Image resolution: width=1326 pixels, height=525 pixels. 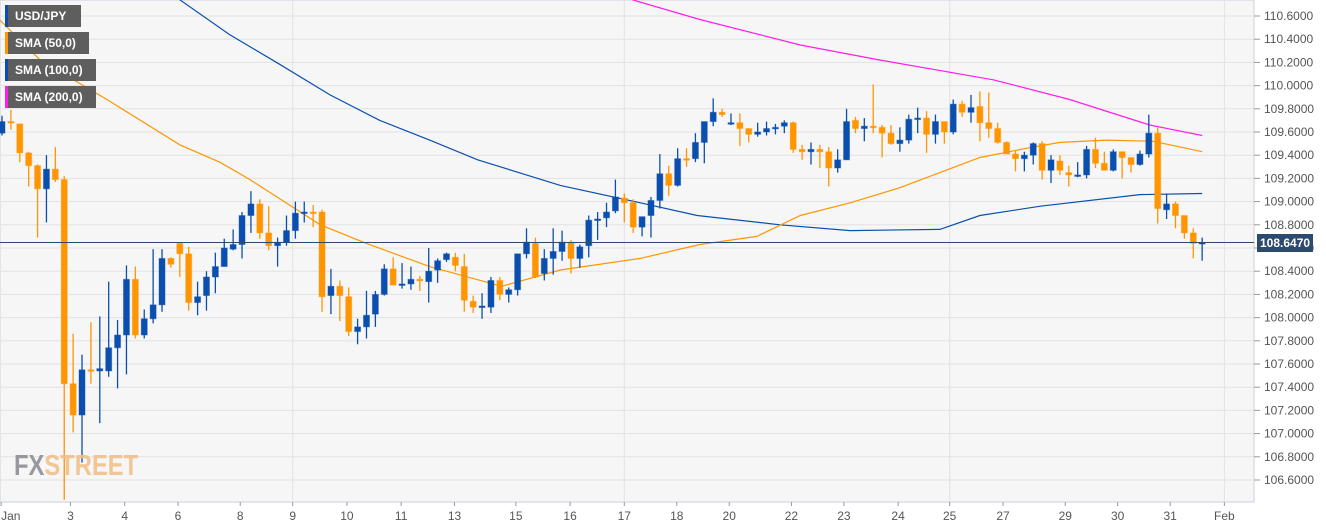 What do you see at coordinates (677, 516) in the screenshot?
I see `x-tick-label: 18` at bounding box center [677, 516].